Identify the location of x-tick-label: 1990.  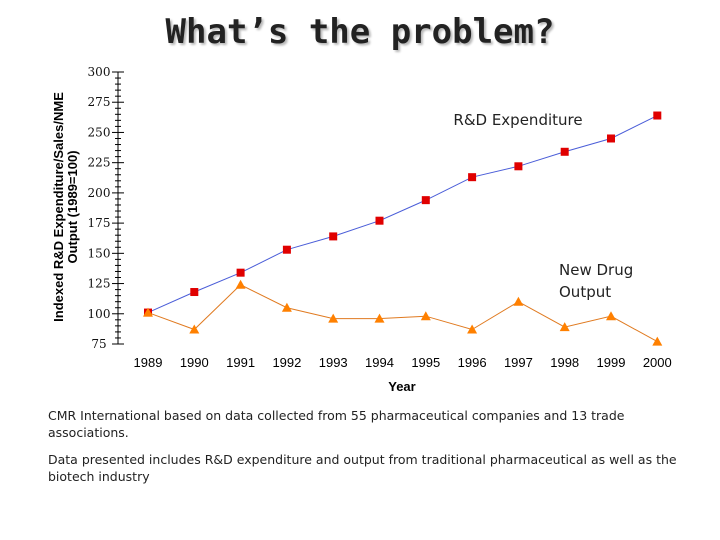
(194, 362).